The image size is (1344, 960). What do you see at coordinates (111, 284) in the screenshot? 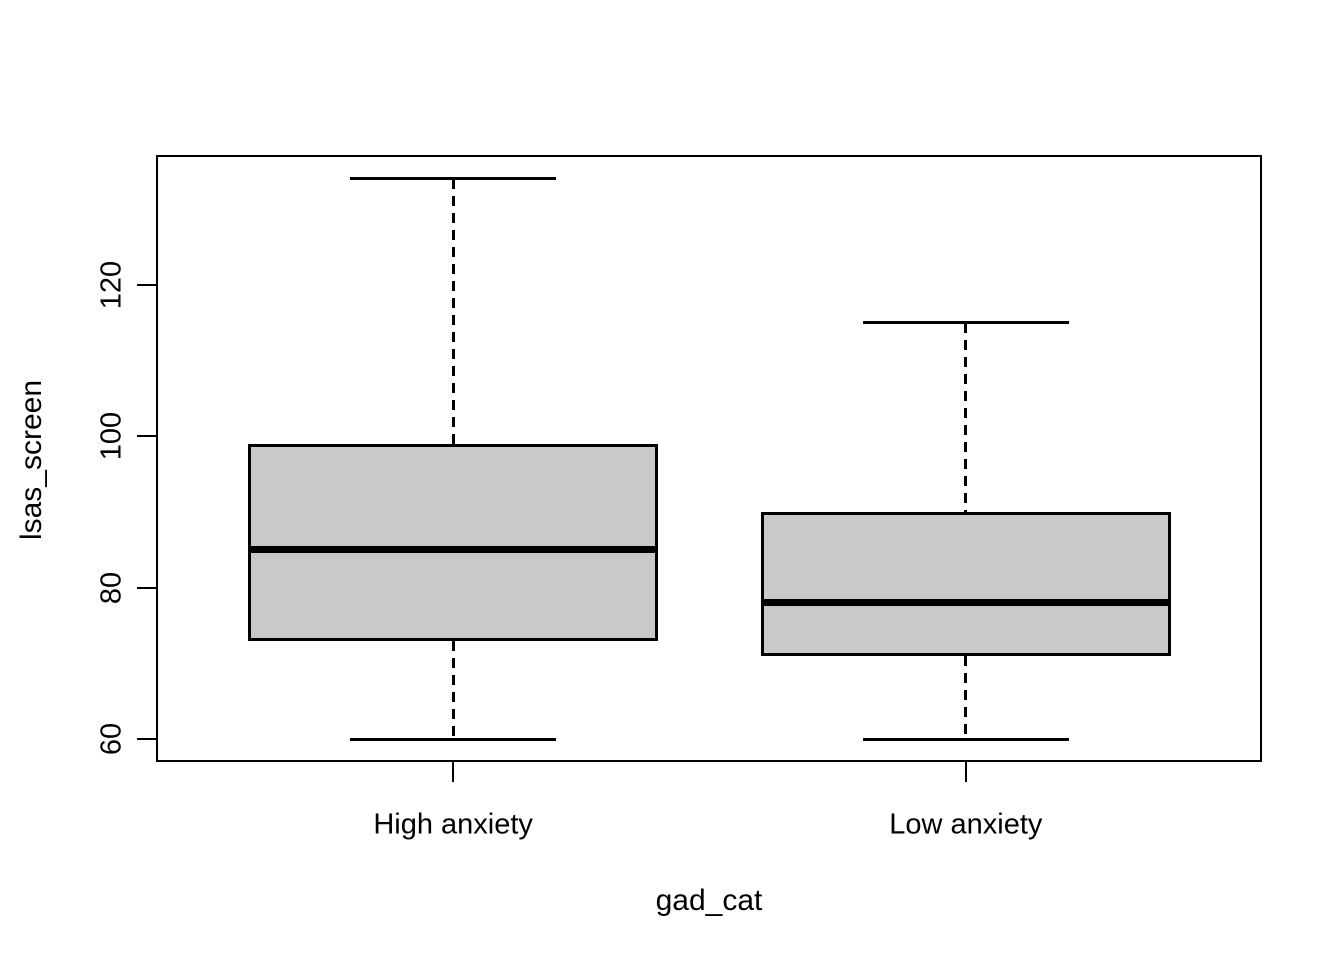
I see `y-tick-label: 120` at bounding box center [111, 284].